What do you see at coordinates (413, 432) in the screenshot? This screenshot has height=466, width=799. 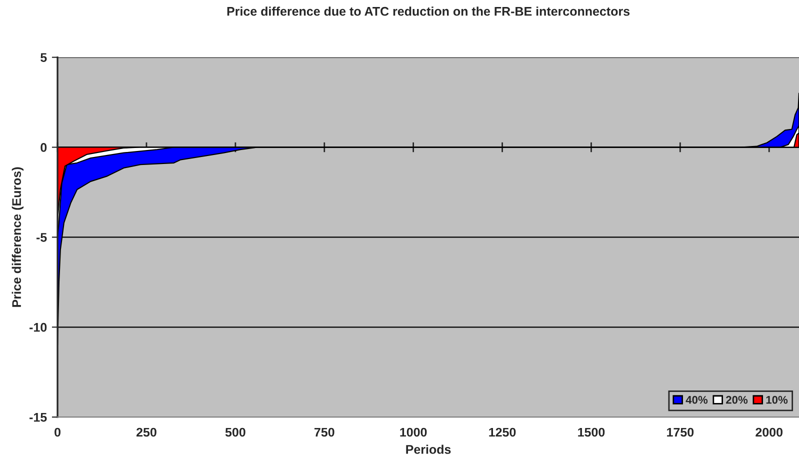 I see `x-tick-label: 1000` at bounding box center [413, 432].